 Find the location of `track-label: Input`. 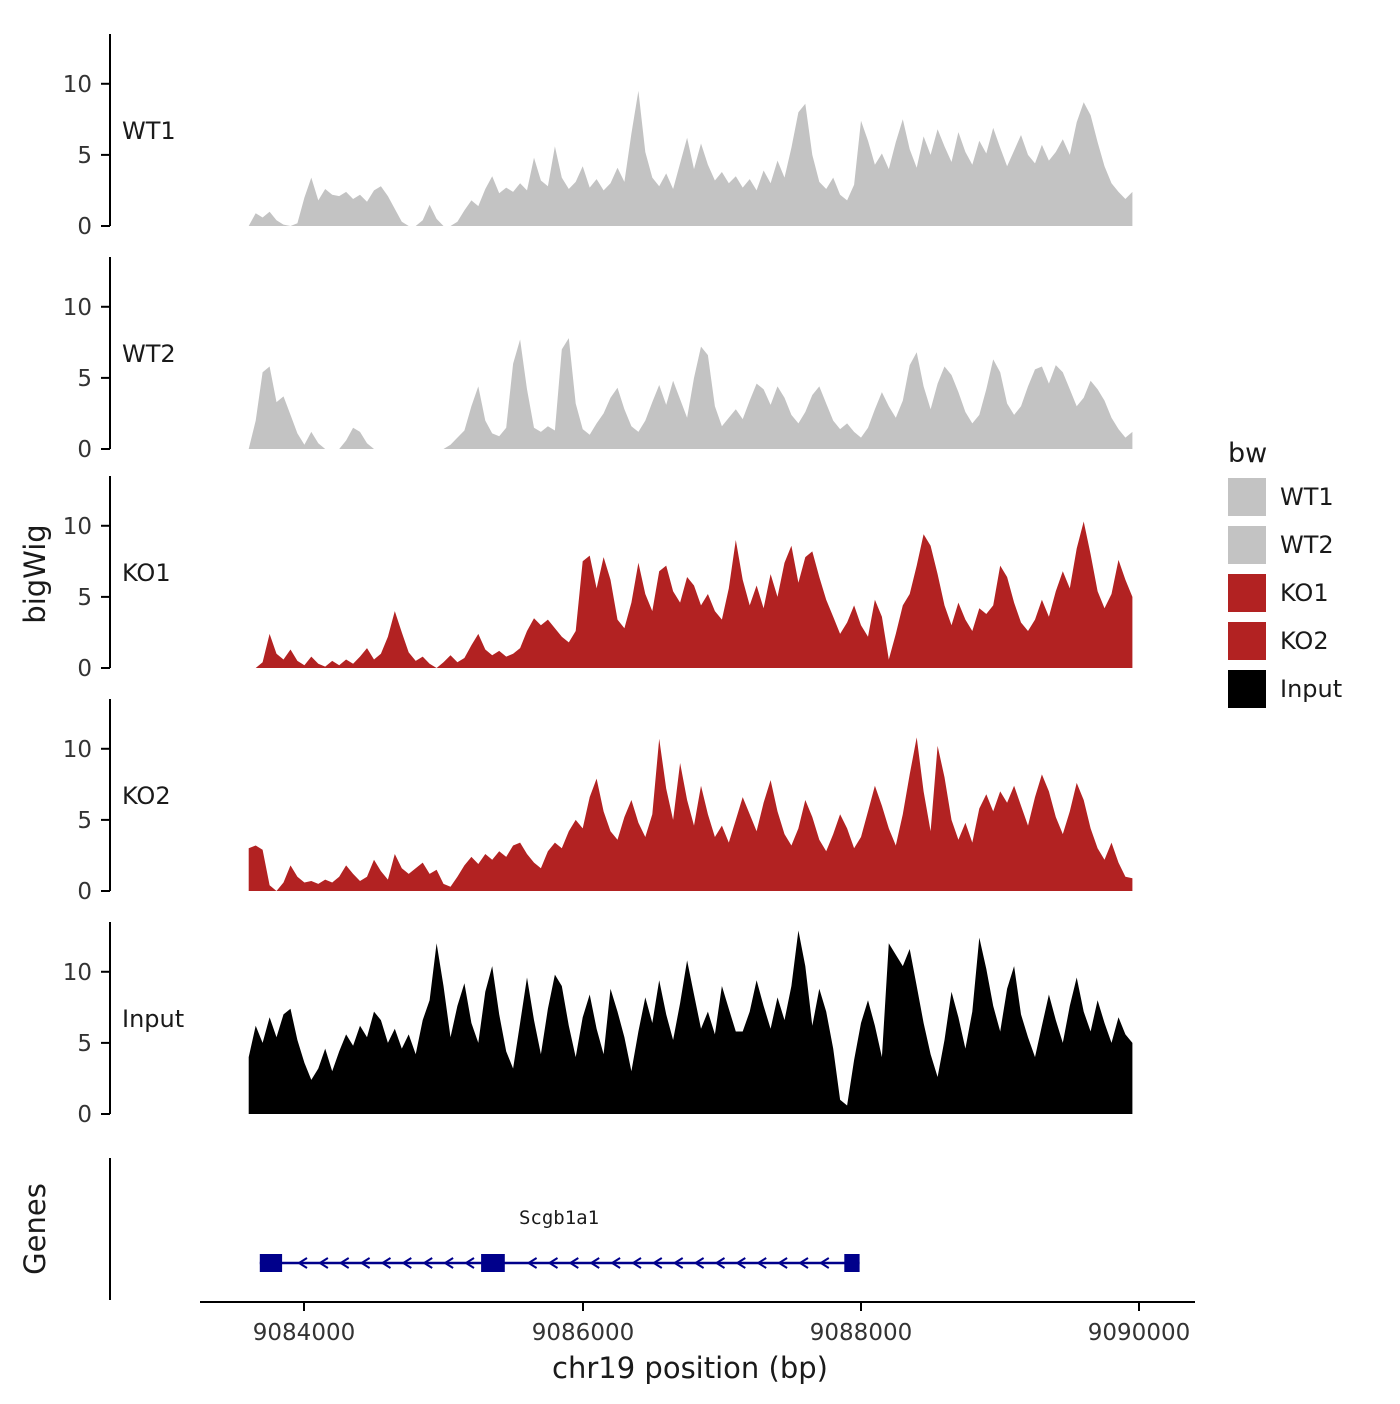

track-label: Input is located at coordinates (153, 1019).